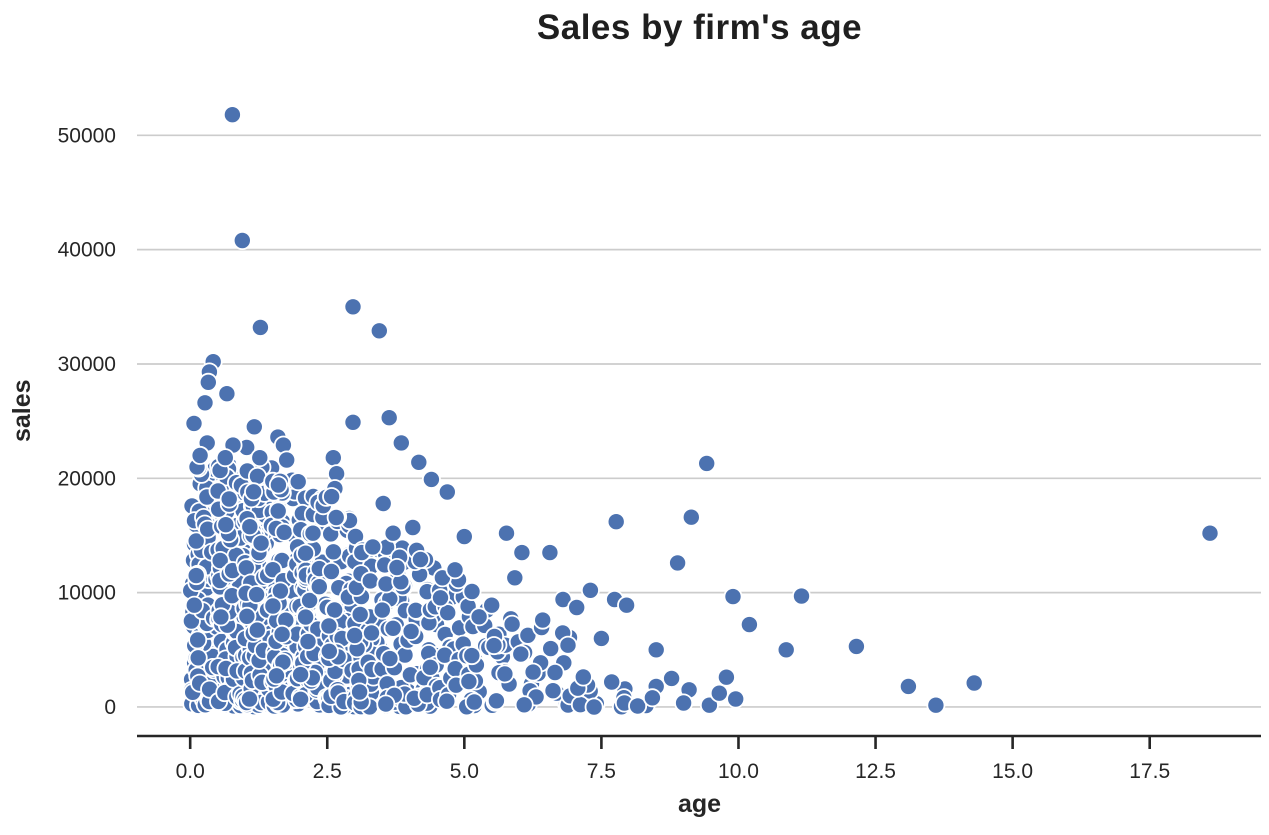 The image size is (1269, 835). What do you see at coordinates (464, 771) in the screenshot?
I see `x-tick-label: 5.0` at bounding box center [464, 771].